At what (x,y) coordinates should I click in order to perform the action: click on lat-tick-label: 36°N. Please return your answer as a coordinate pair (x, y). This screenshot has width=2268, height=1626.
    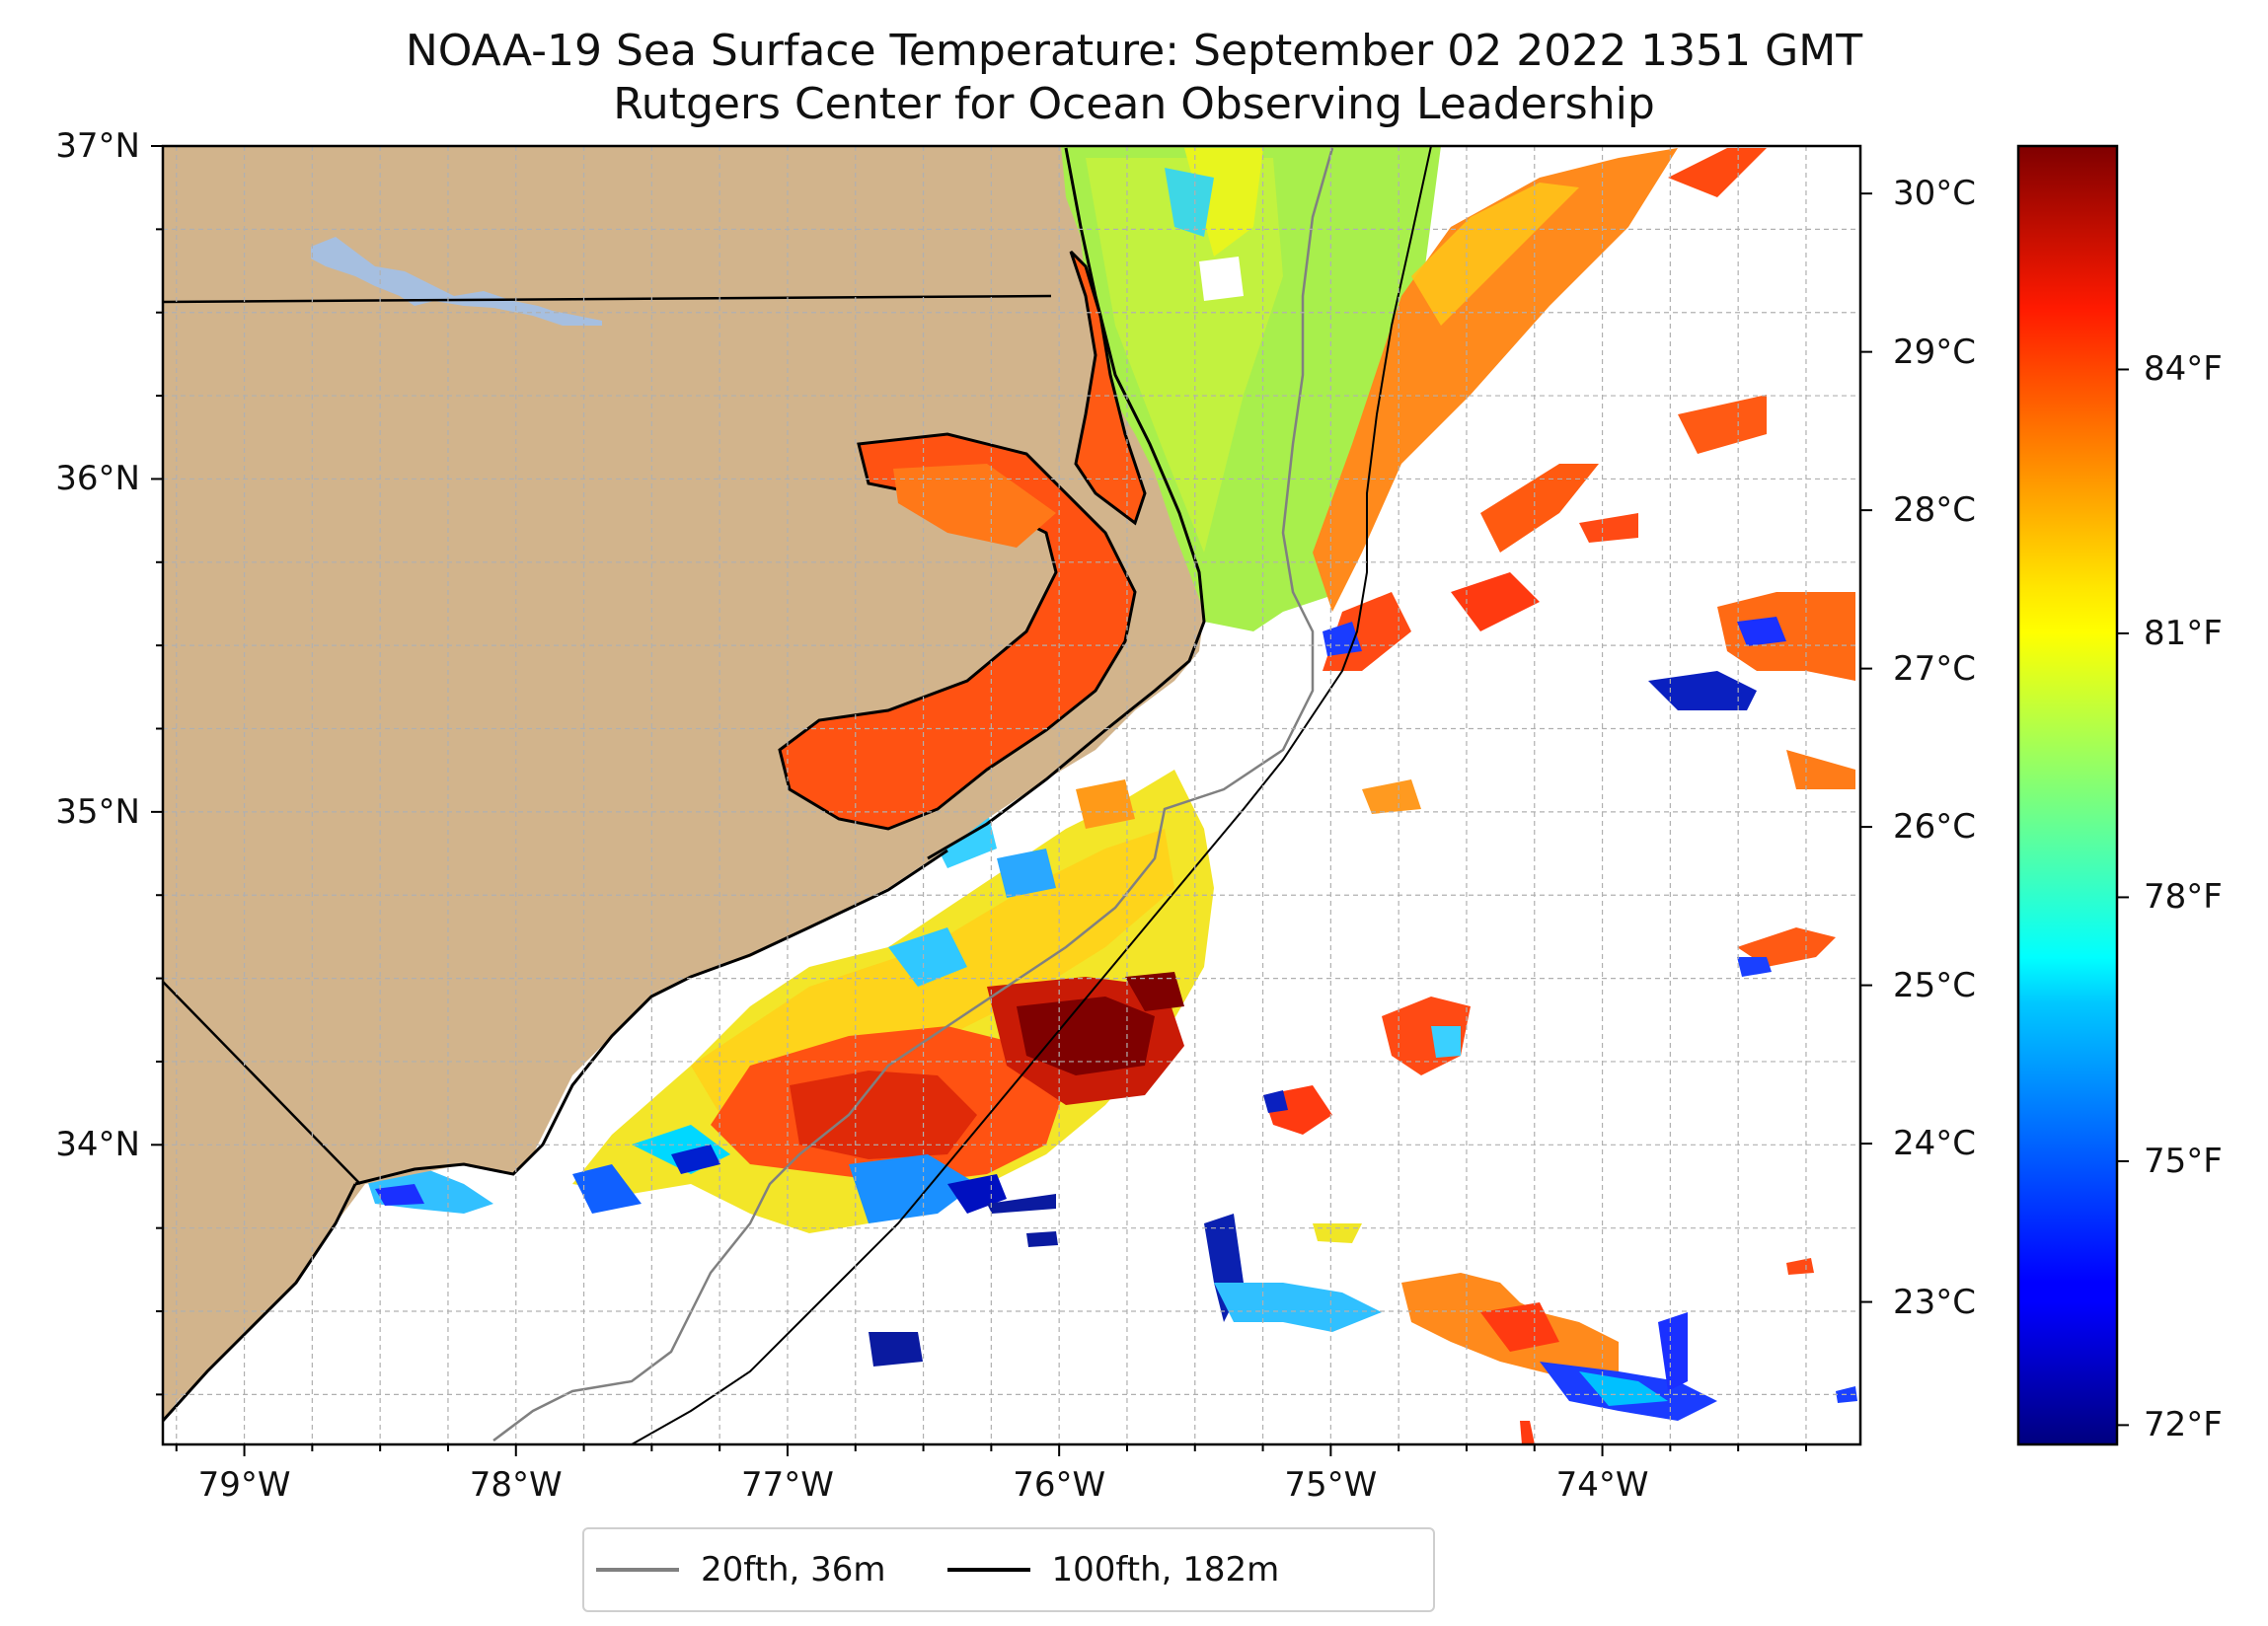
    Looking at the image, I should click on (98, 479).